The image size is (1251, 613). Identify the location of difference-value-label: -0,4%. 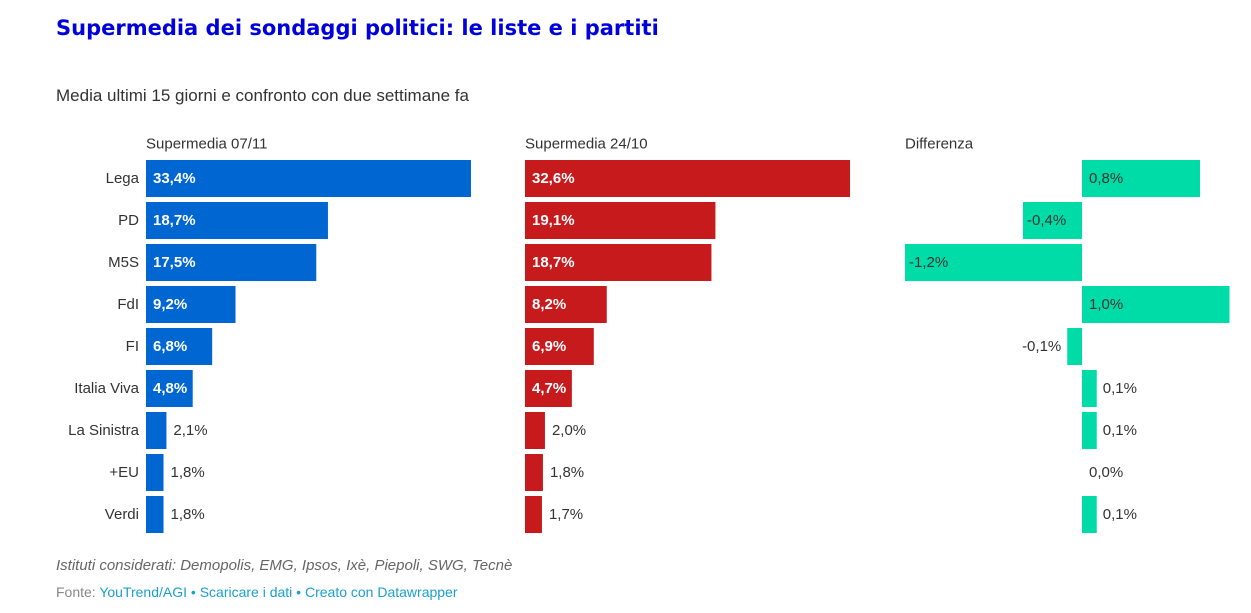
(1046, 220).